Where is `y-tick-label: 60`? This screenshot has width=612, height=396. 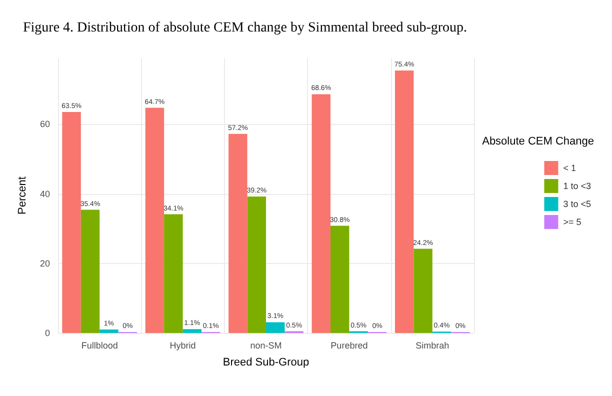
y-tick-label: 60 is located at coordinates (45, 124).